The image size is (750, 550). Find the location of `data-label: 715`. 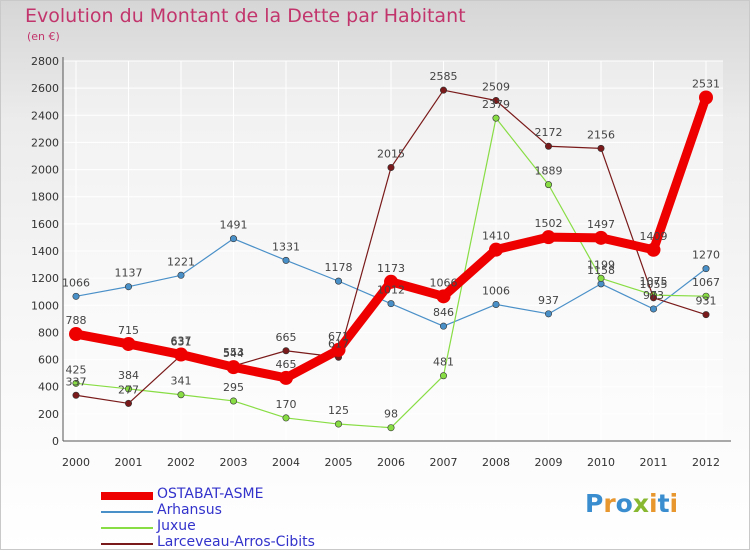

data-label: 715 is located at coordinates (128, 330).